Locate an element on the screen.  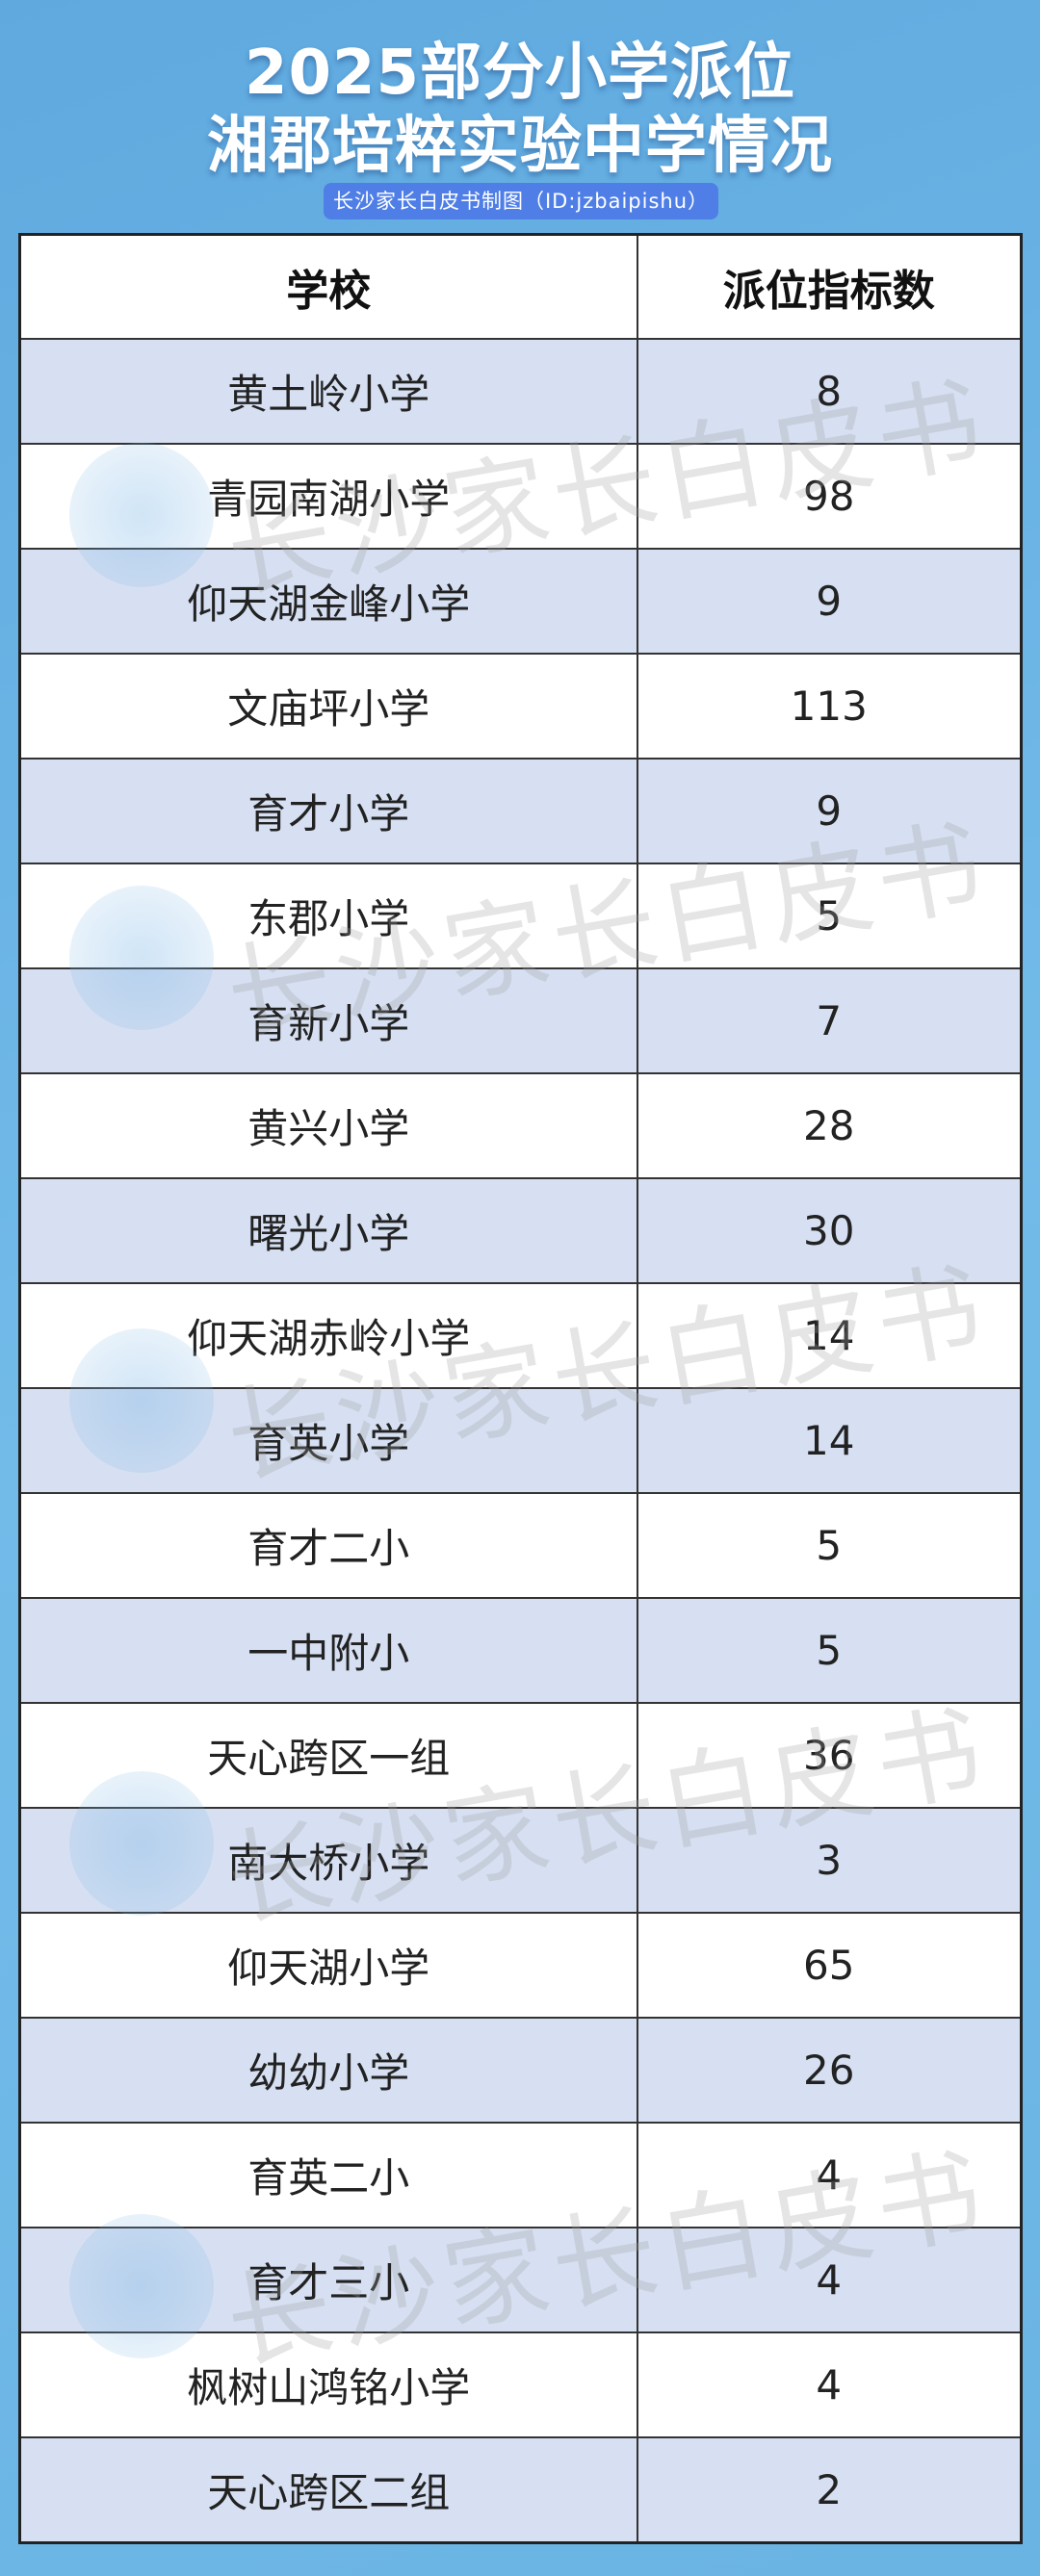
school-cell: 仰天湖小学 is located at coordinates (328, 1966).